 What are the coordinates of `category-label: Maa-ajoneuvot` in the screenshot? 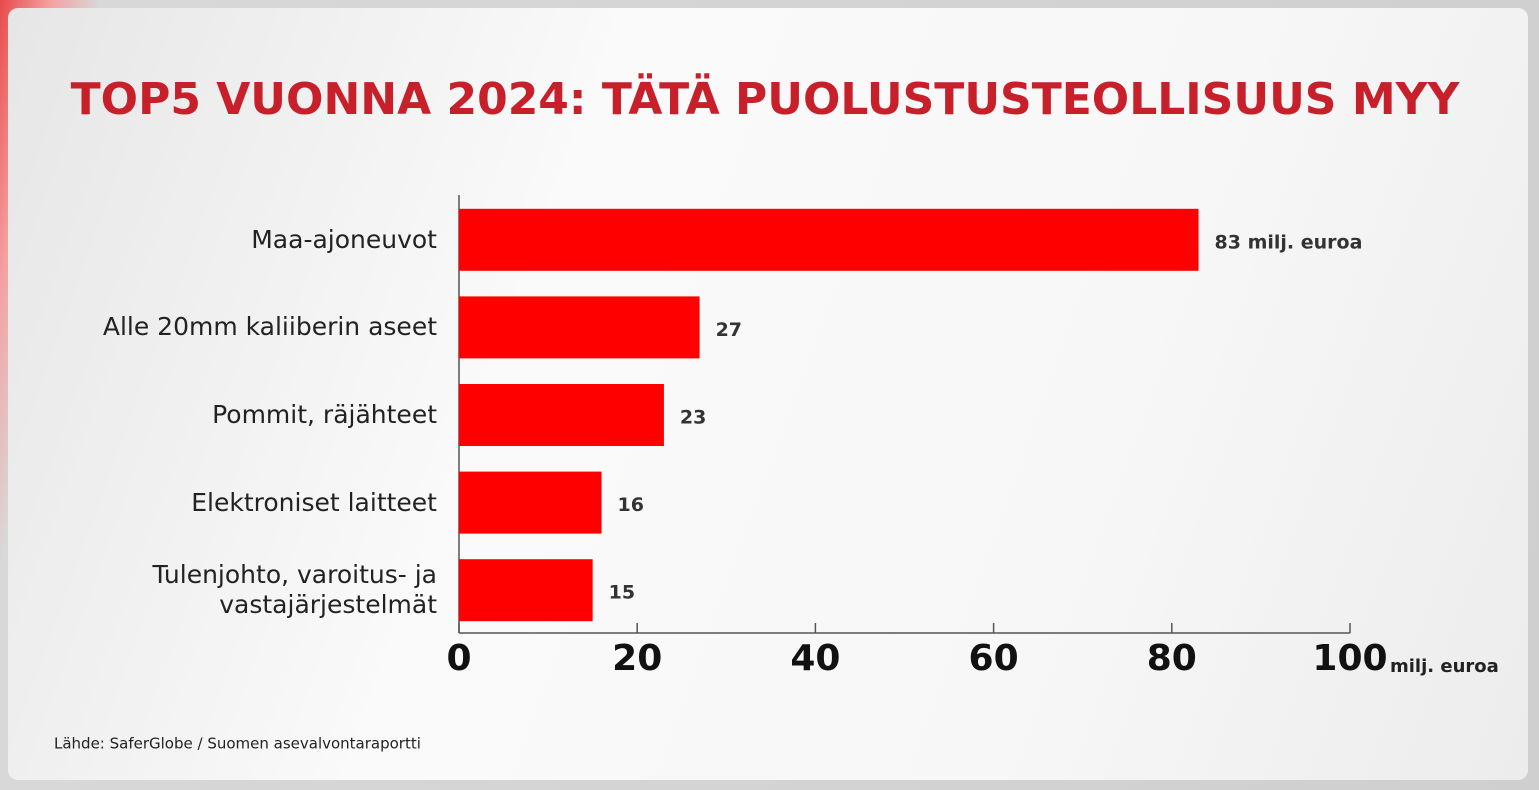 It's located at (344, 239).